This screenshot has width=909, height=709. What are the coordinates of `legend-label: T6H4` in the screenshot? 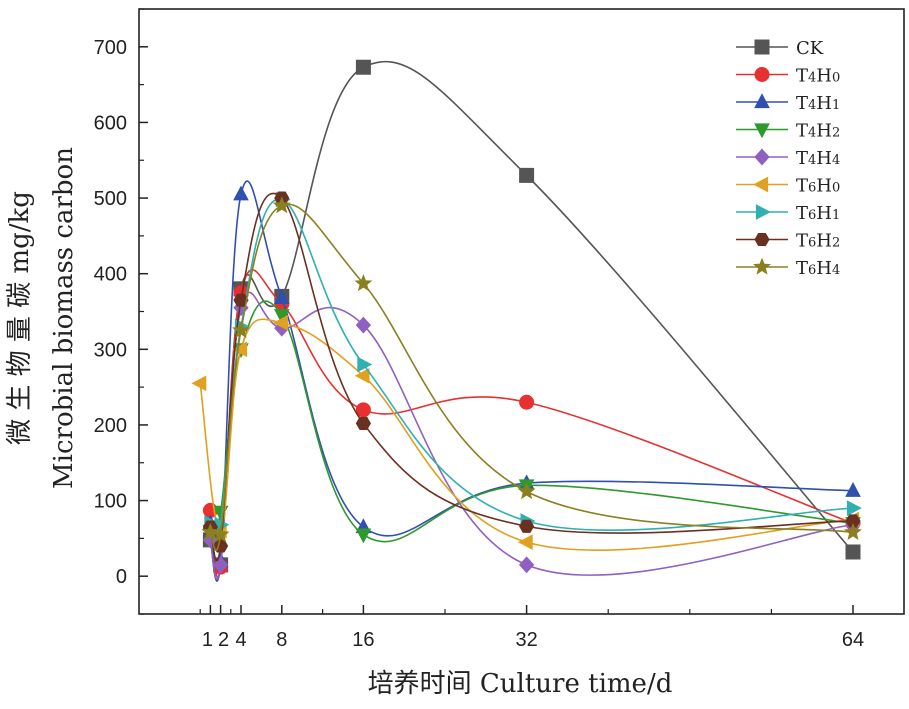 It's located at (818, 268).